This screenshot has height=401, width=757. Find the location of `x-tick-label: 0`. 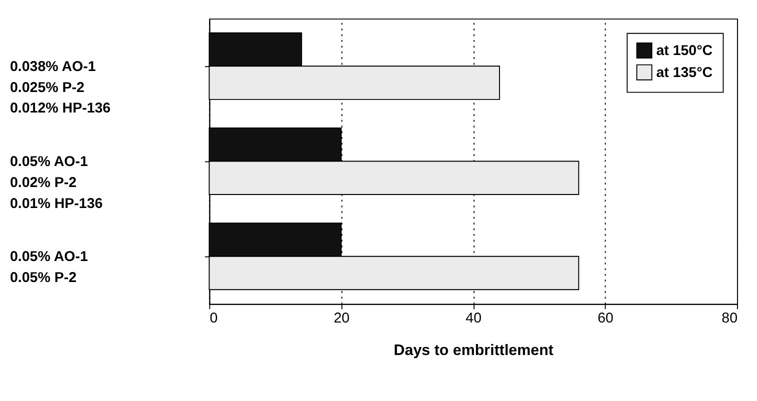

x-tick-label: 0 is located at coordinates (214, 318).